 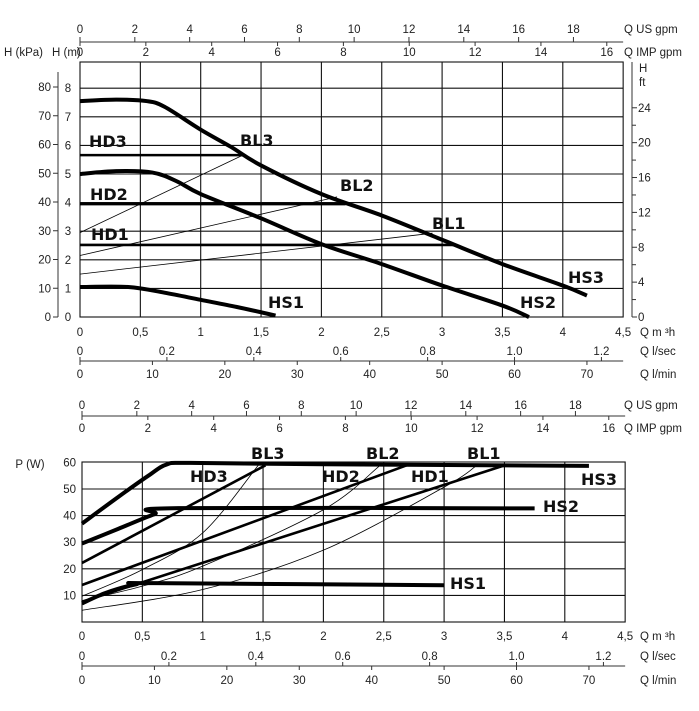 I want to click on p-tick-label: 60, so click(x=69, y=463).